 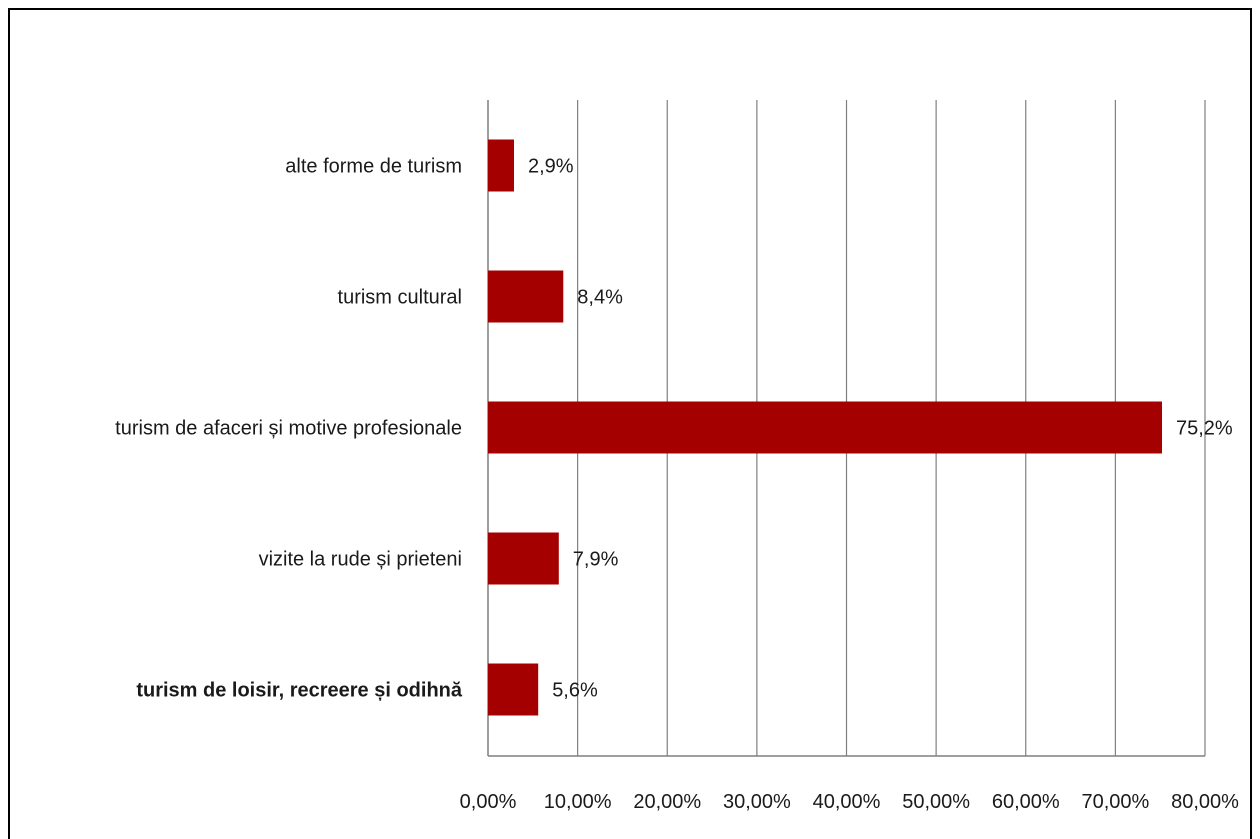 I want to click on category-label: turism cultural, so click(x=400, y=298).